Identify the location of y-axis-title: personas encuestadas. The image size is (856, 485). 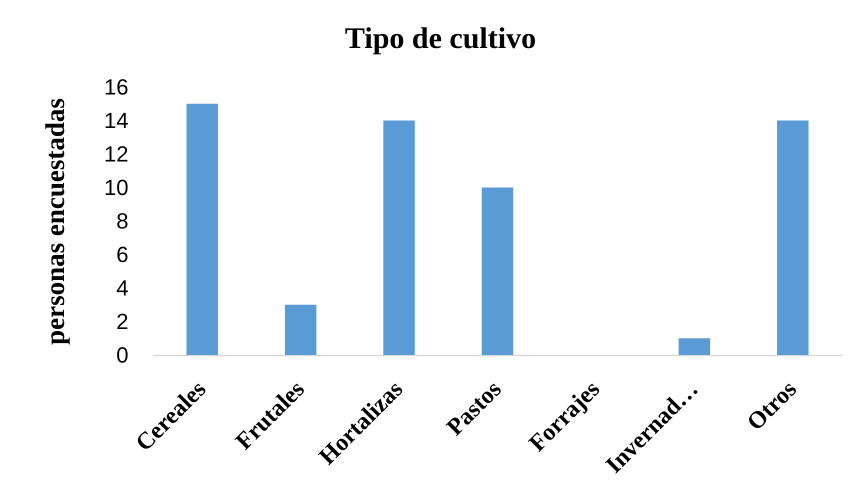
(55, 221).